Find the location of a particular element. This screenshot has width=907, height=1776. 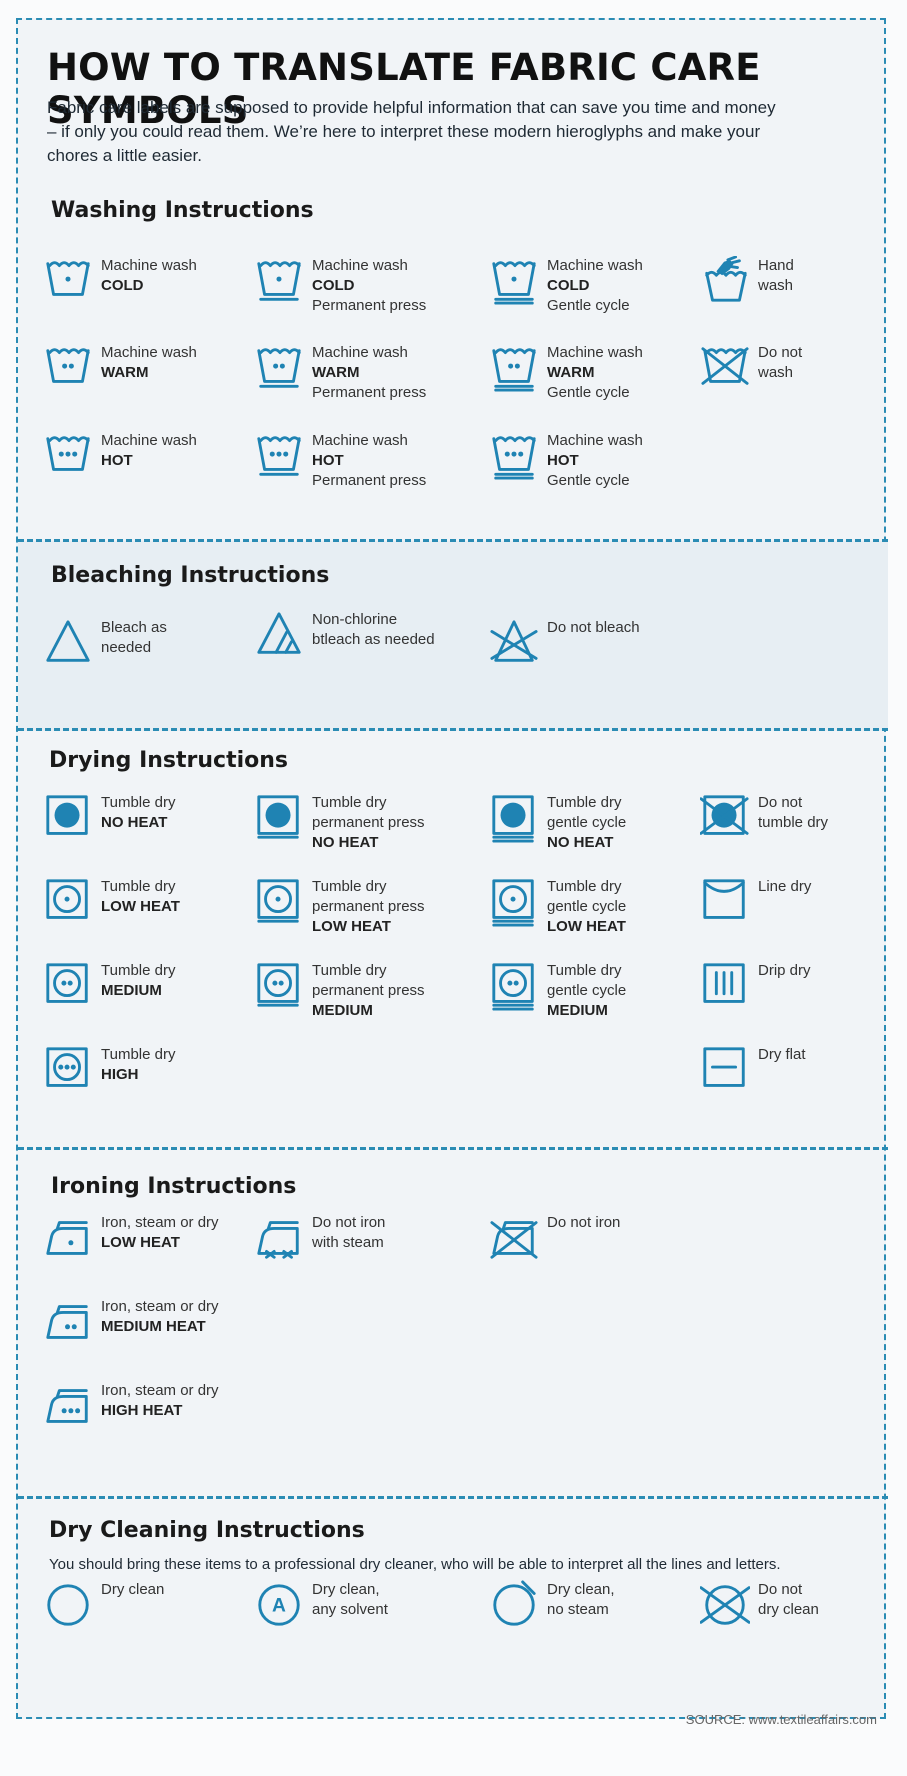

page-title: HOW TO TRANSLATE FABRIC CARE SYMBOLS is located at coordinates (404, 89).